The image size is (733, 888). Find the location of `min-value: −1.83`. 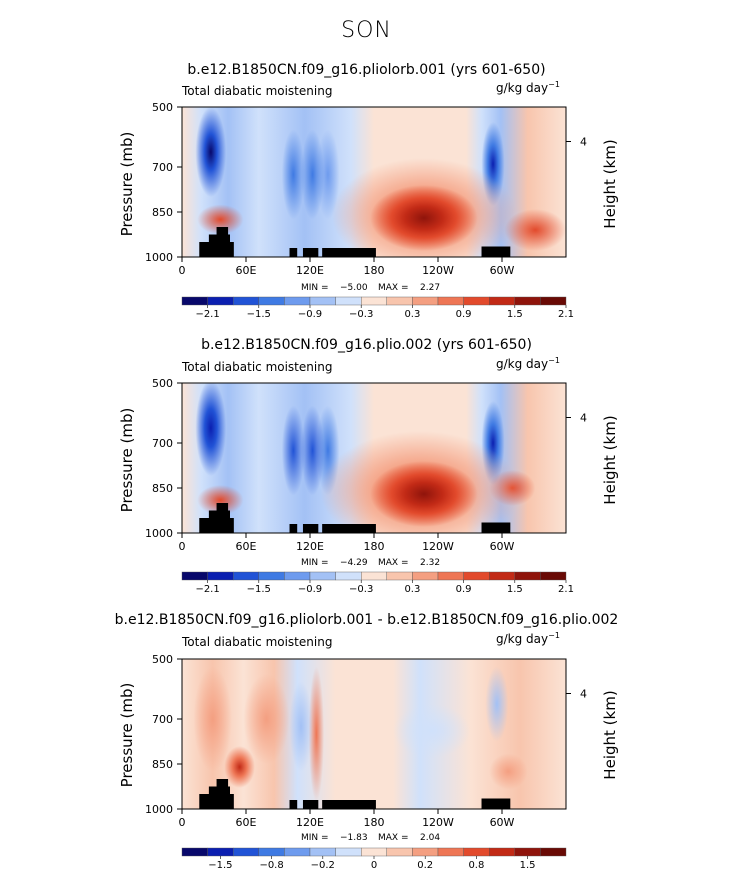

min-value: −1.83 is located at coordinates (354, 838).